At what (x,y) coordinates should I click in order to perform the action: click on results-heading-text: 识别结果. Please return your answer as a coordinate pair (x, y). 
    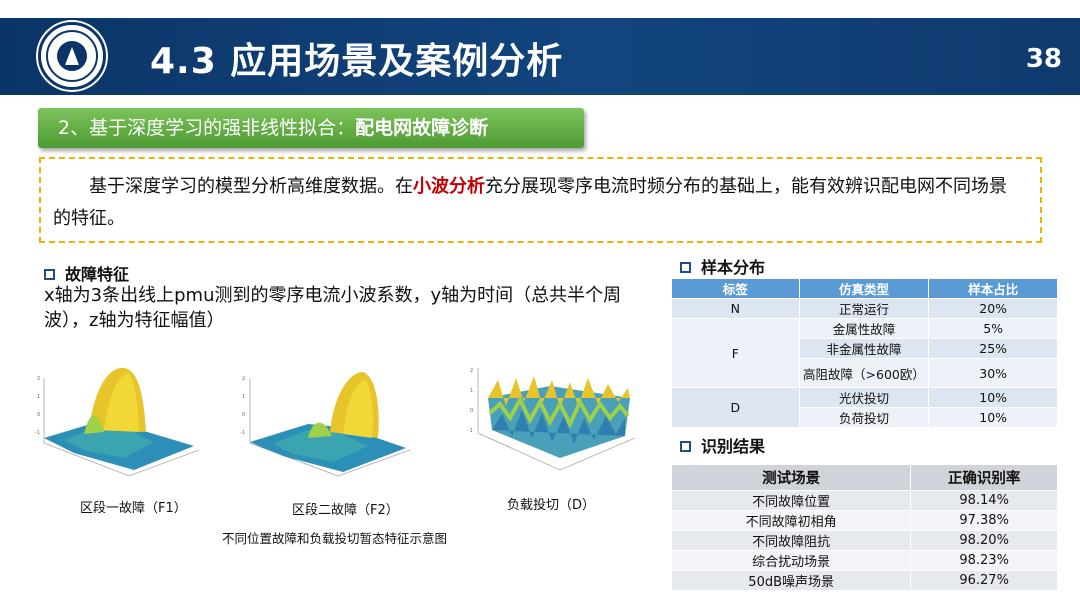
    Looking at the image, I should click on (733, 446).